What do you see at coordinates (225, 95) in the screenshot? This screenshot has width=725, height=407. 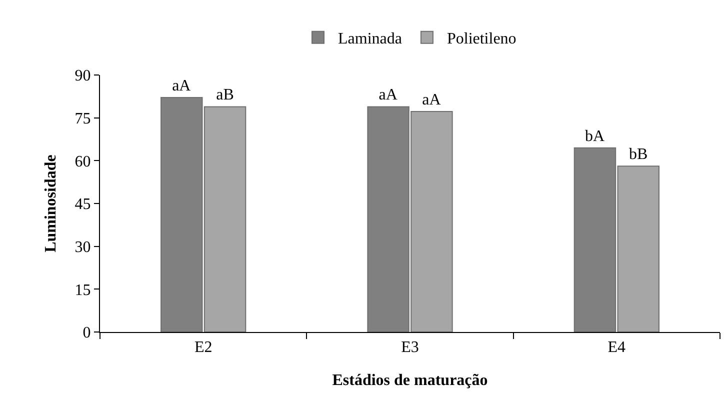 I see `data-label: aB` at bounding box center [225, 95].